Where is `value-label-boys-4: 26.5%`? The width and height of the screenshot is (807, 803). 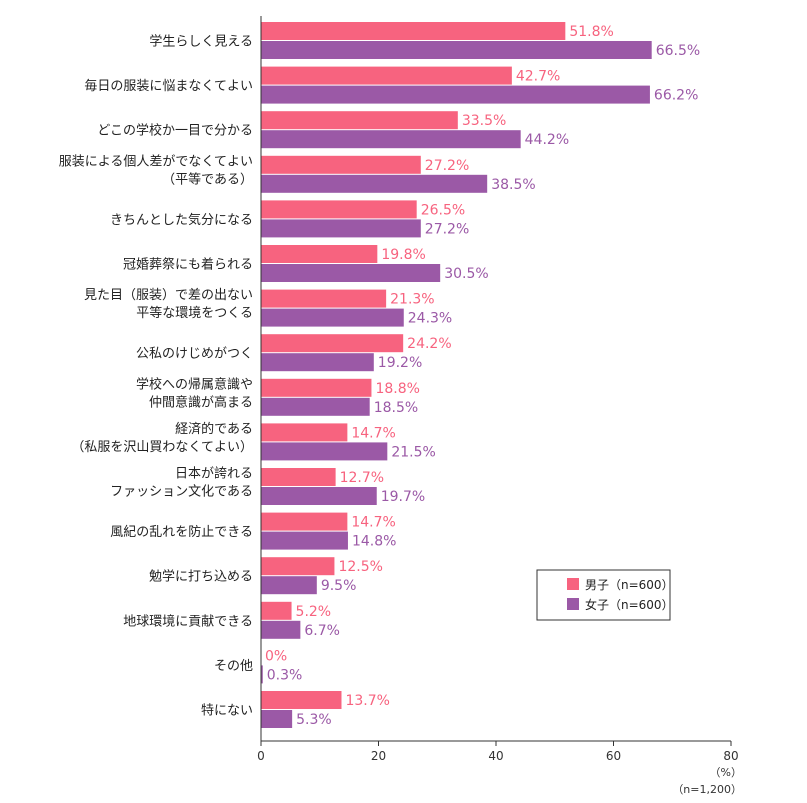
value-label-boys-4: 26.5% is located at coordinates (443, 210).